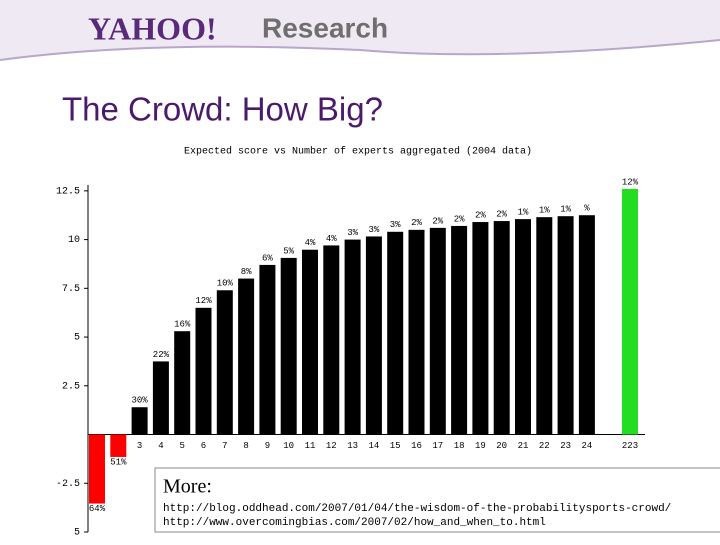  Describe the element at coordinates (139, 401) in the screenshot. I see `bar-annotation: 30%` at that location.